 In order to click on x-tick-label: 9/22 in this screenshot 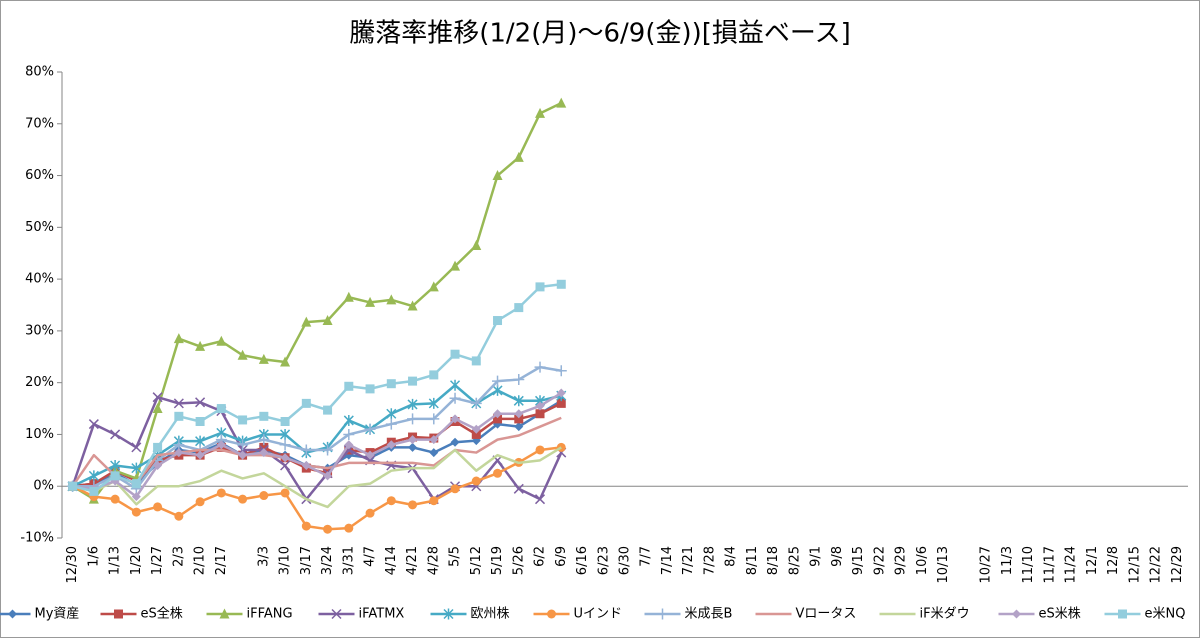, I will do `click(879, 560)`.